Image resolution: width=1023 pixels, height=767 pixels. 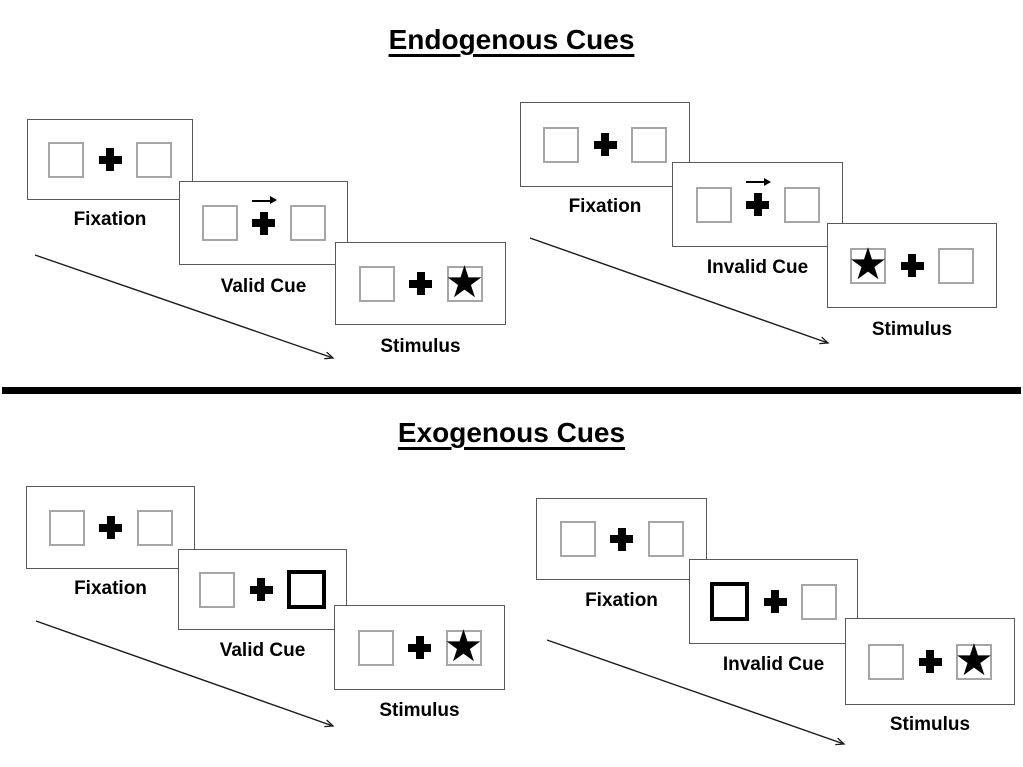 What do you see at coordinates (868, 264) in the screenshot?
I see `left-box: ★` at bounding box center [868, 264].